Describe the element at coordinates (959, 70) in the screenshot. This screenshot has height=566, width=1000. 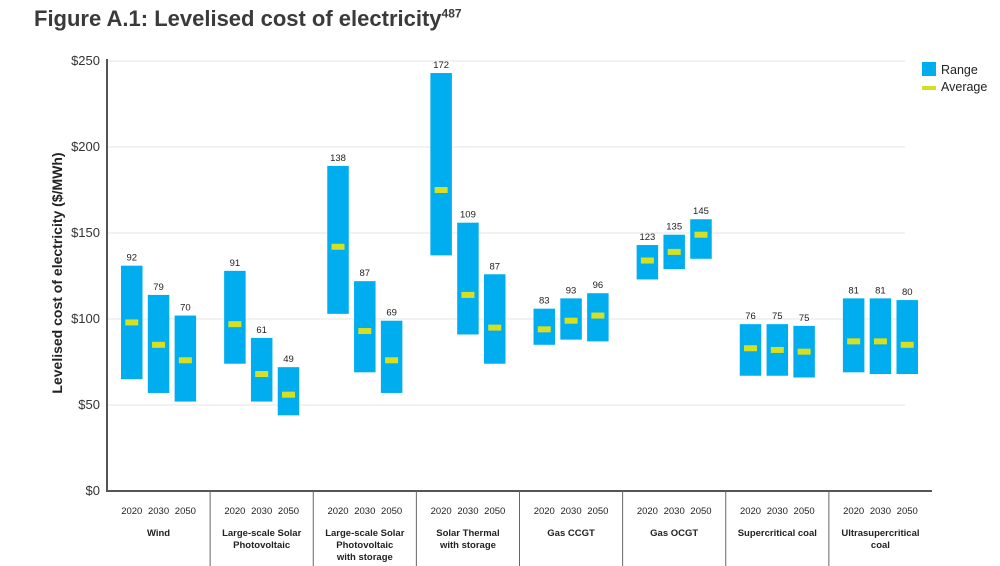
I see `legend-range-label: Range` at that location.